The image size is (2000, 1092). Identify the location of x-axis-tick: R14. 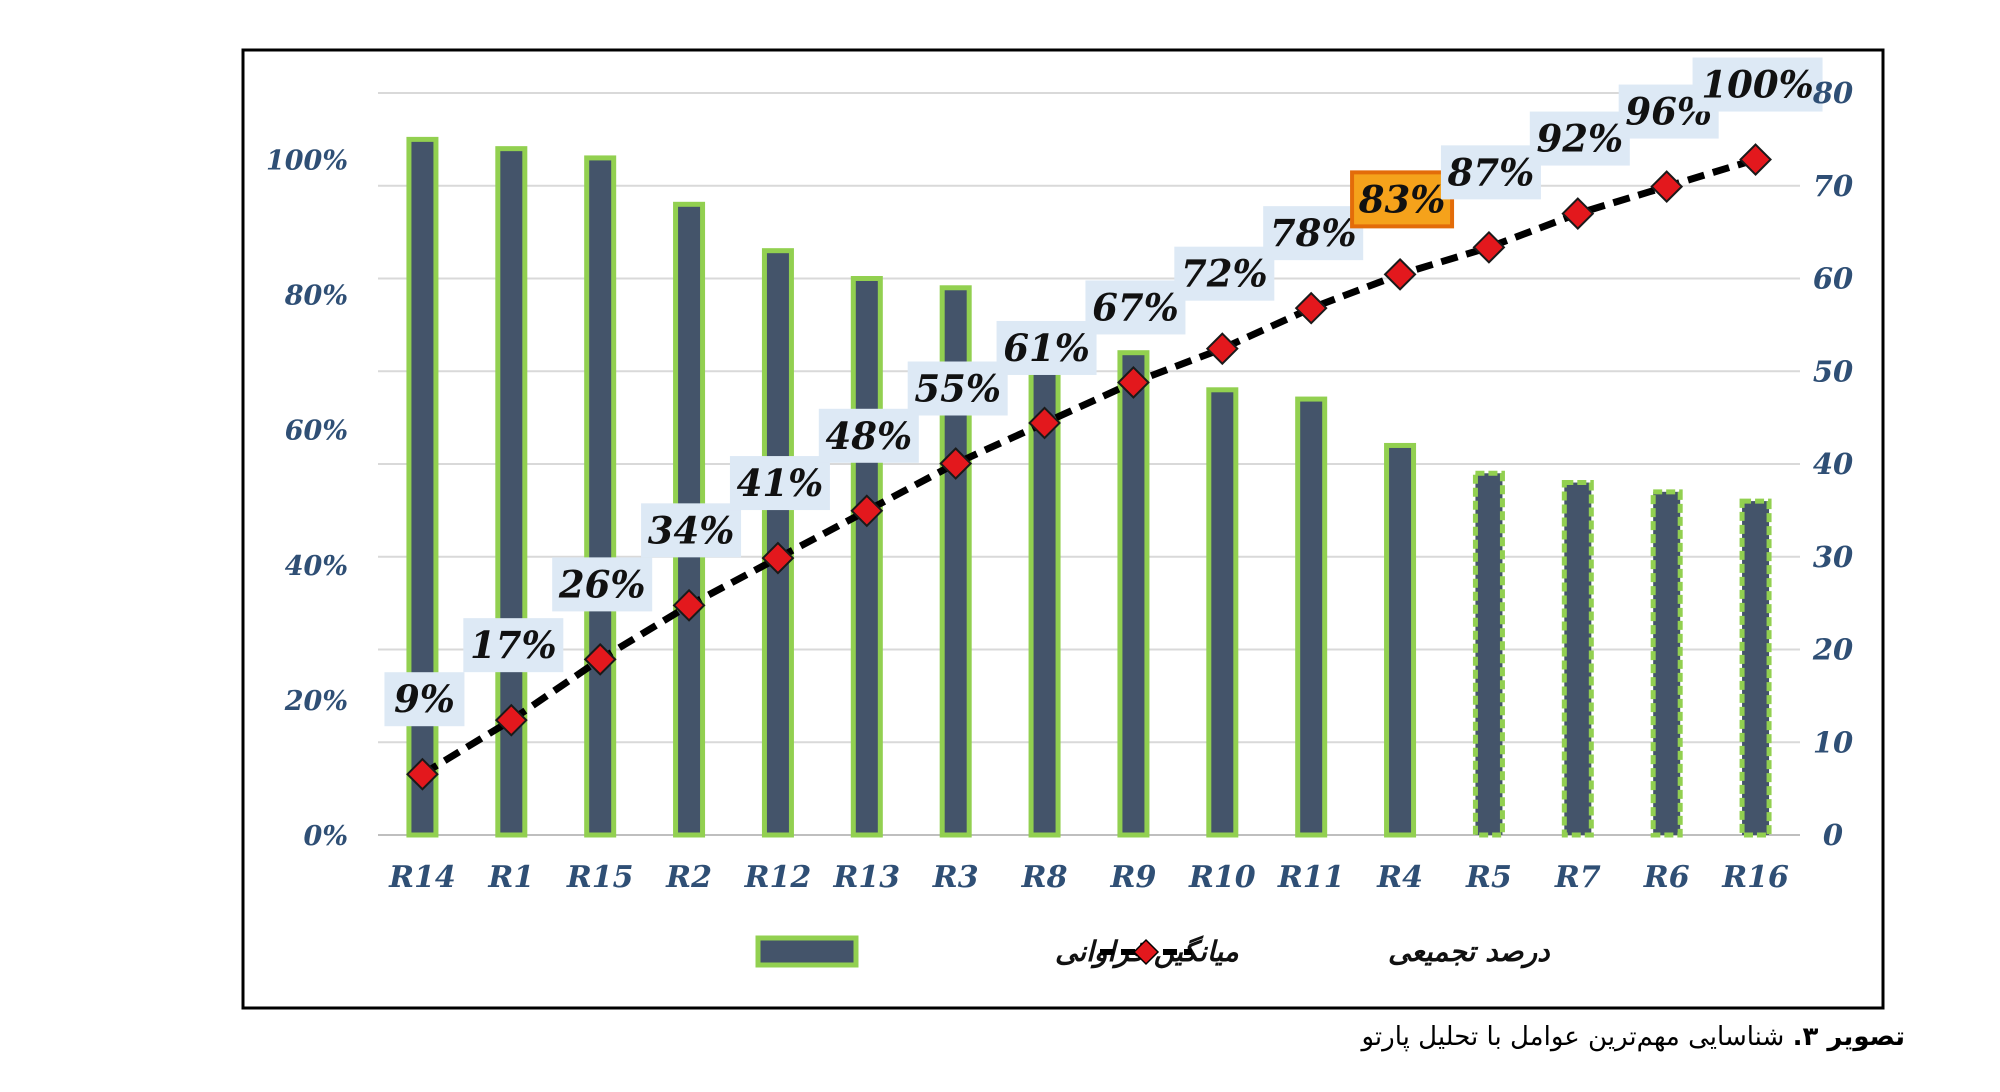
(422, 877).